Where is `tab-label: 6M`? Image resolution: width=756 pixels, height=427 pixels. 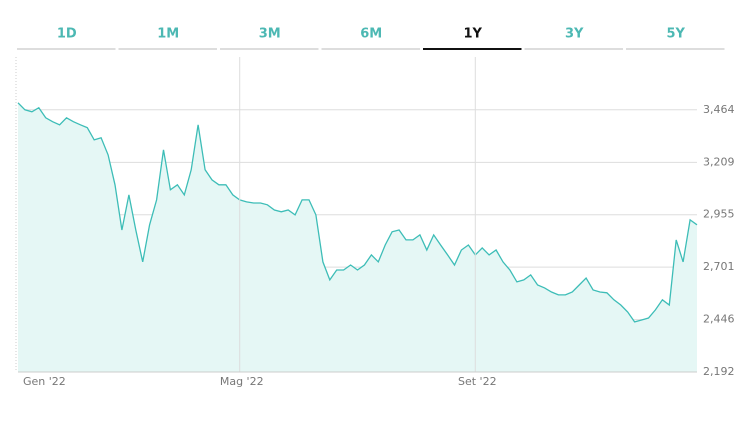
tab-label: 6M is located at coordinates (371, 34).